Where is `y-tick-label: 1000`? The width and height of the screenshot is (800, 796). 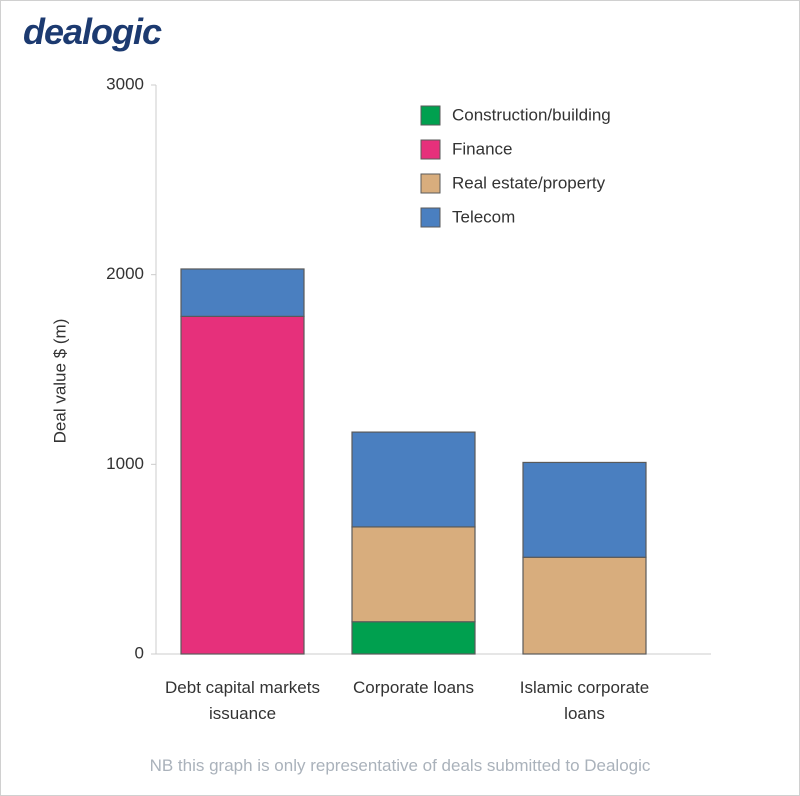 y-tick-label: 1000 is located at coordinates (125, 463).